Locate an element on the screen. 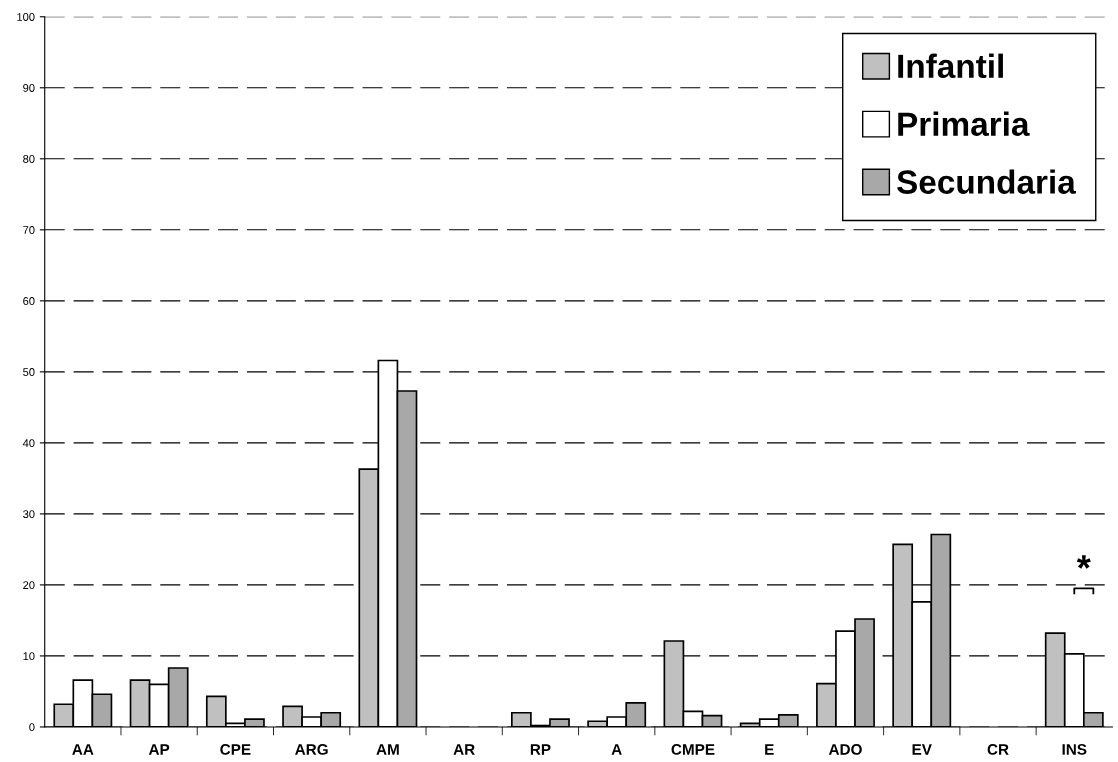 This screenshot has height=762, width=1118. x-tick-label: AM is located at coordinates (387, 749).